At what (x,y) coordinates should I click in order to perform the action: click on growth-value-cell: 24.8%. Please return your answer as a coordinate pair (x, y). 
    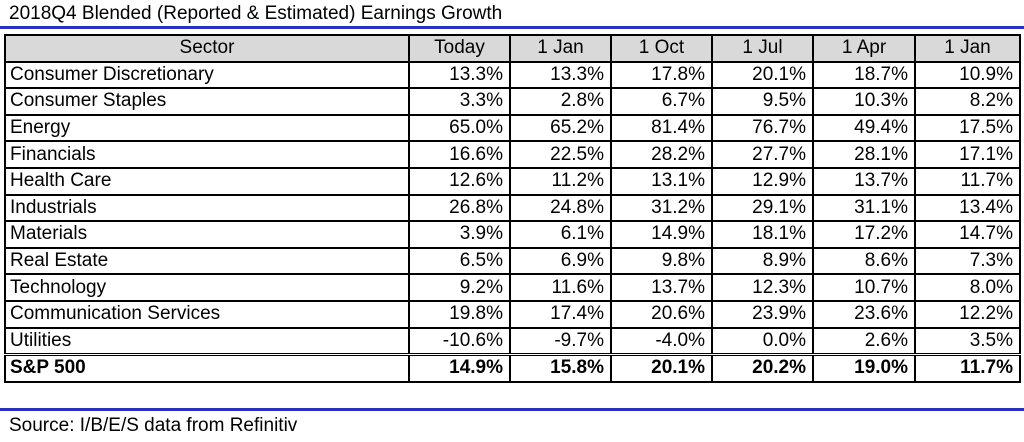
    Looking at the image, I should click on (560, 208).